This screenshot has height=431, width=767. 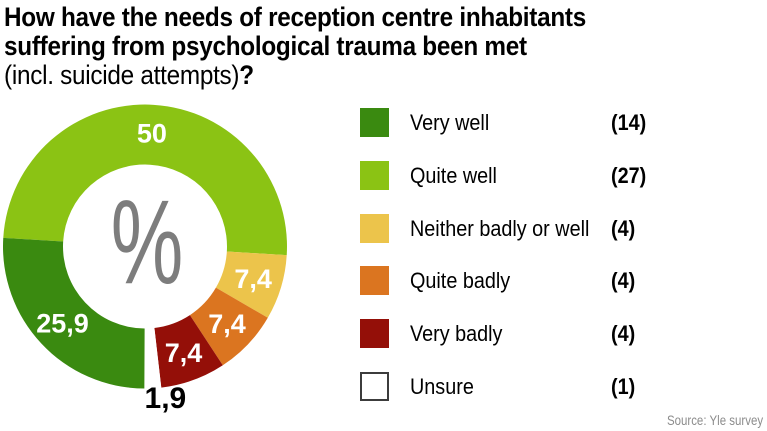 What do you see at coordinates (623, 334) in the screenshot?
I see `legend-count-very-badly: (4)` at bounding box center [623, 334].